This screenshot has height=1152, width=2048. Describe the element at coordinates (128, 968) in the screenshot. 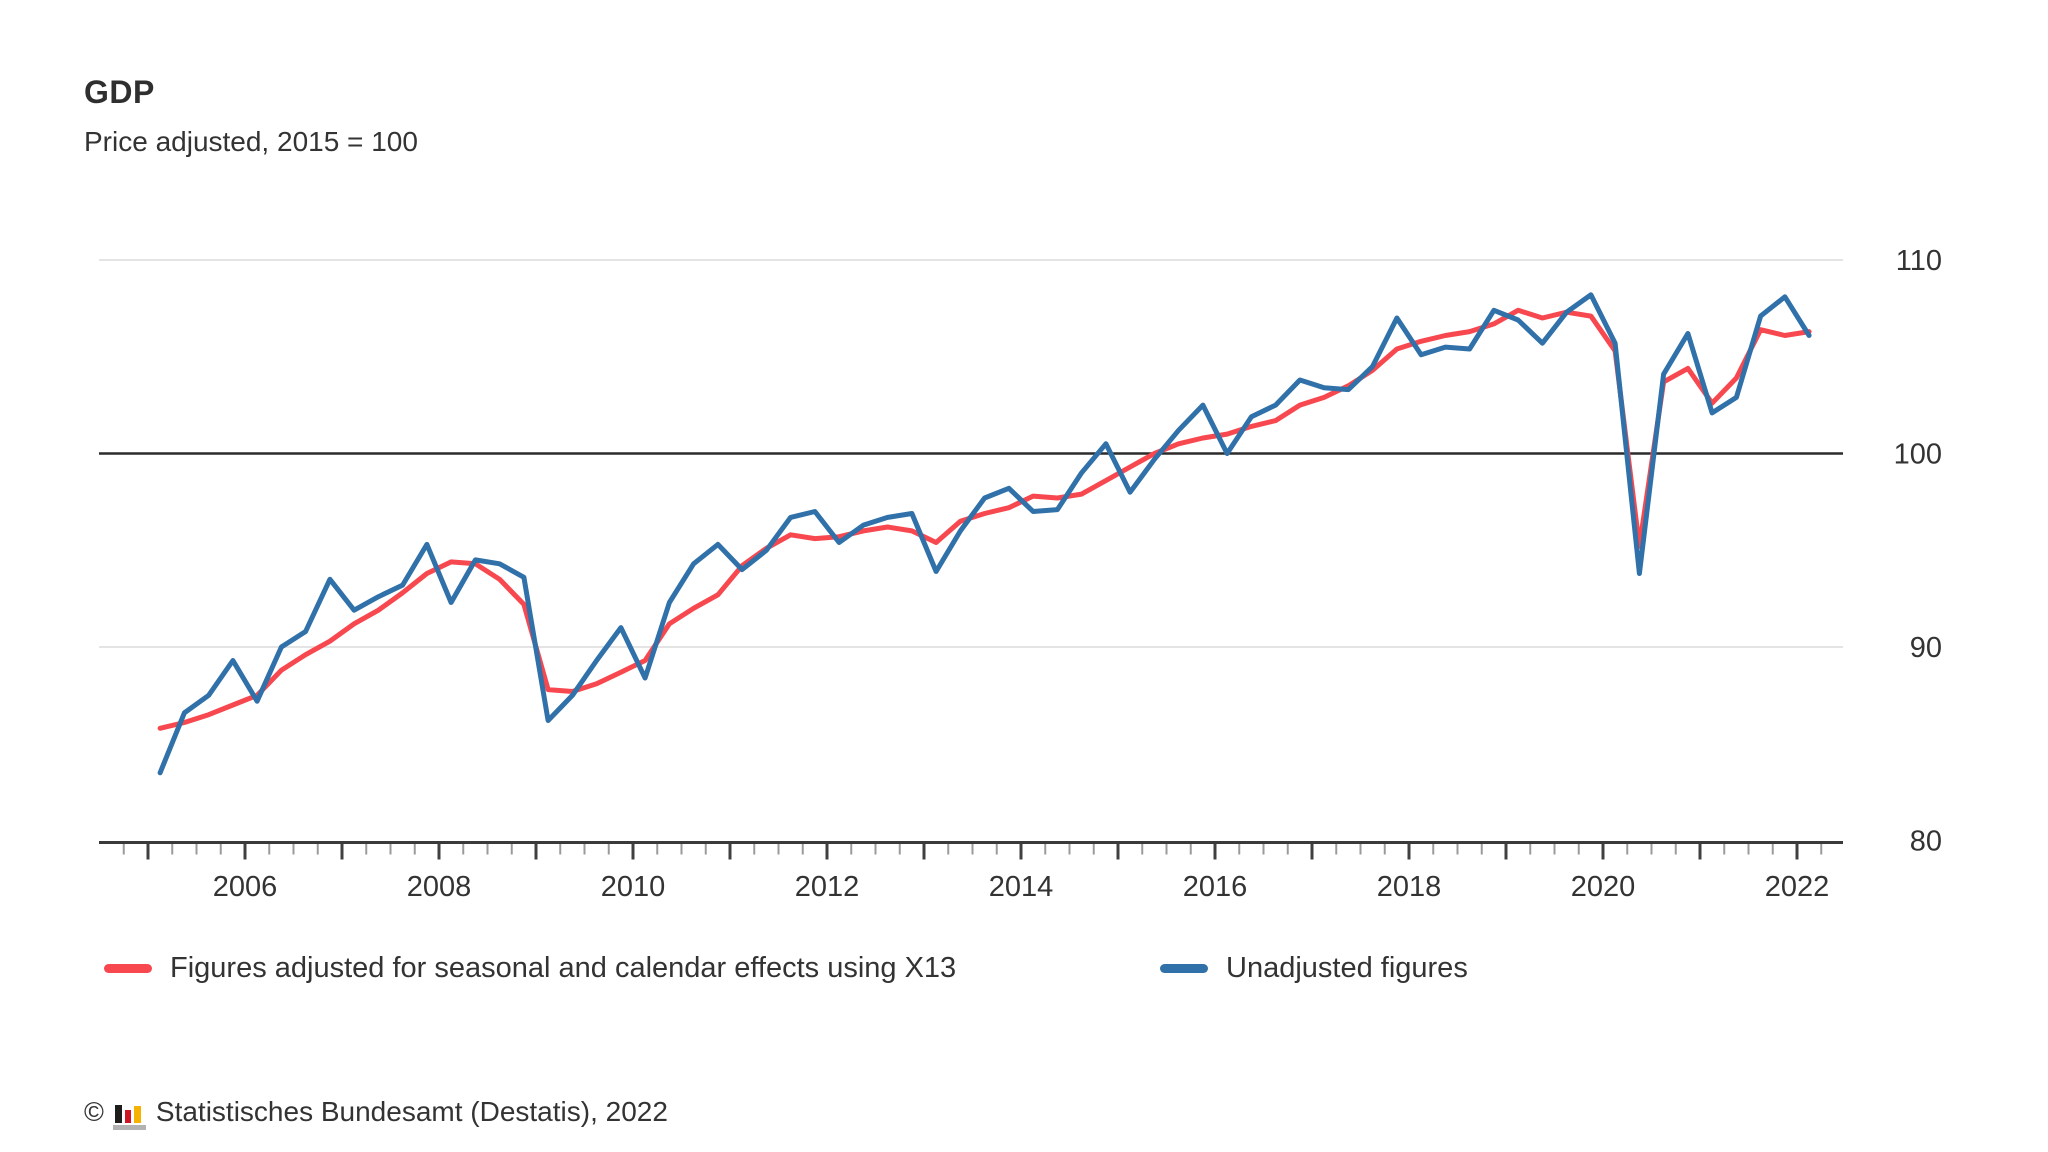

I see `adjusted-series-swatch-icon` at that location.